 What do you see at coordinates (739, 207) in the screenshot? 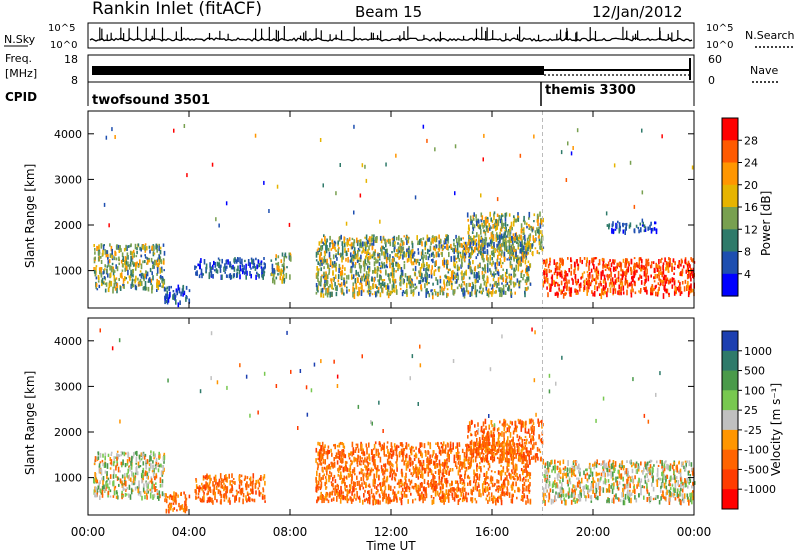
I see `power-colorbar: 28 24 20 16 12 8 4` at bounding box center [739, 207].